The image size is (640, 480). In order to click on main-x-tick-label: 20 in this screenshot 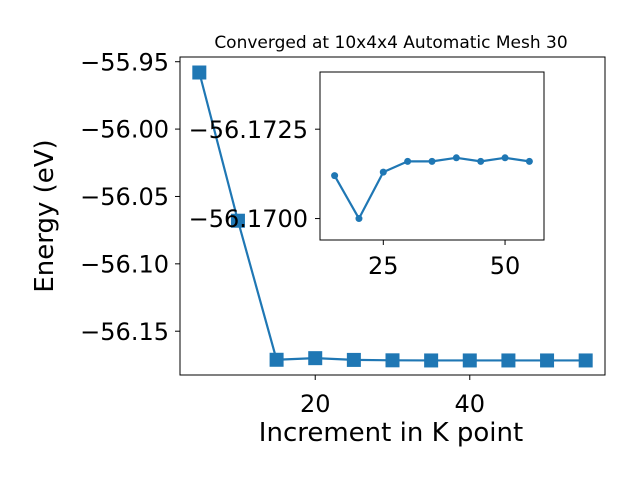, I will do `click(315, 404)`.